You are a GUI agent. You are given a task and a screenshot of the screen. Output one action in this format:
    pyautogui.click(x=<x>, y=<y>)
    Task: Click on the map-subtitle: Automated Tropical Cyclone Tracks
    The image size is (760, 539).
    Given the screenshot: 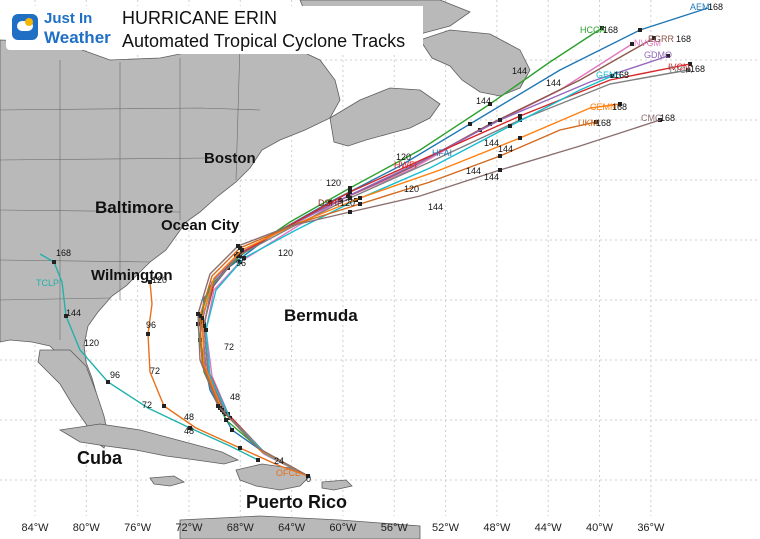 What is the action you would take?
    pyautogui.click(x=264, y=41)
    